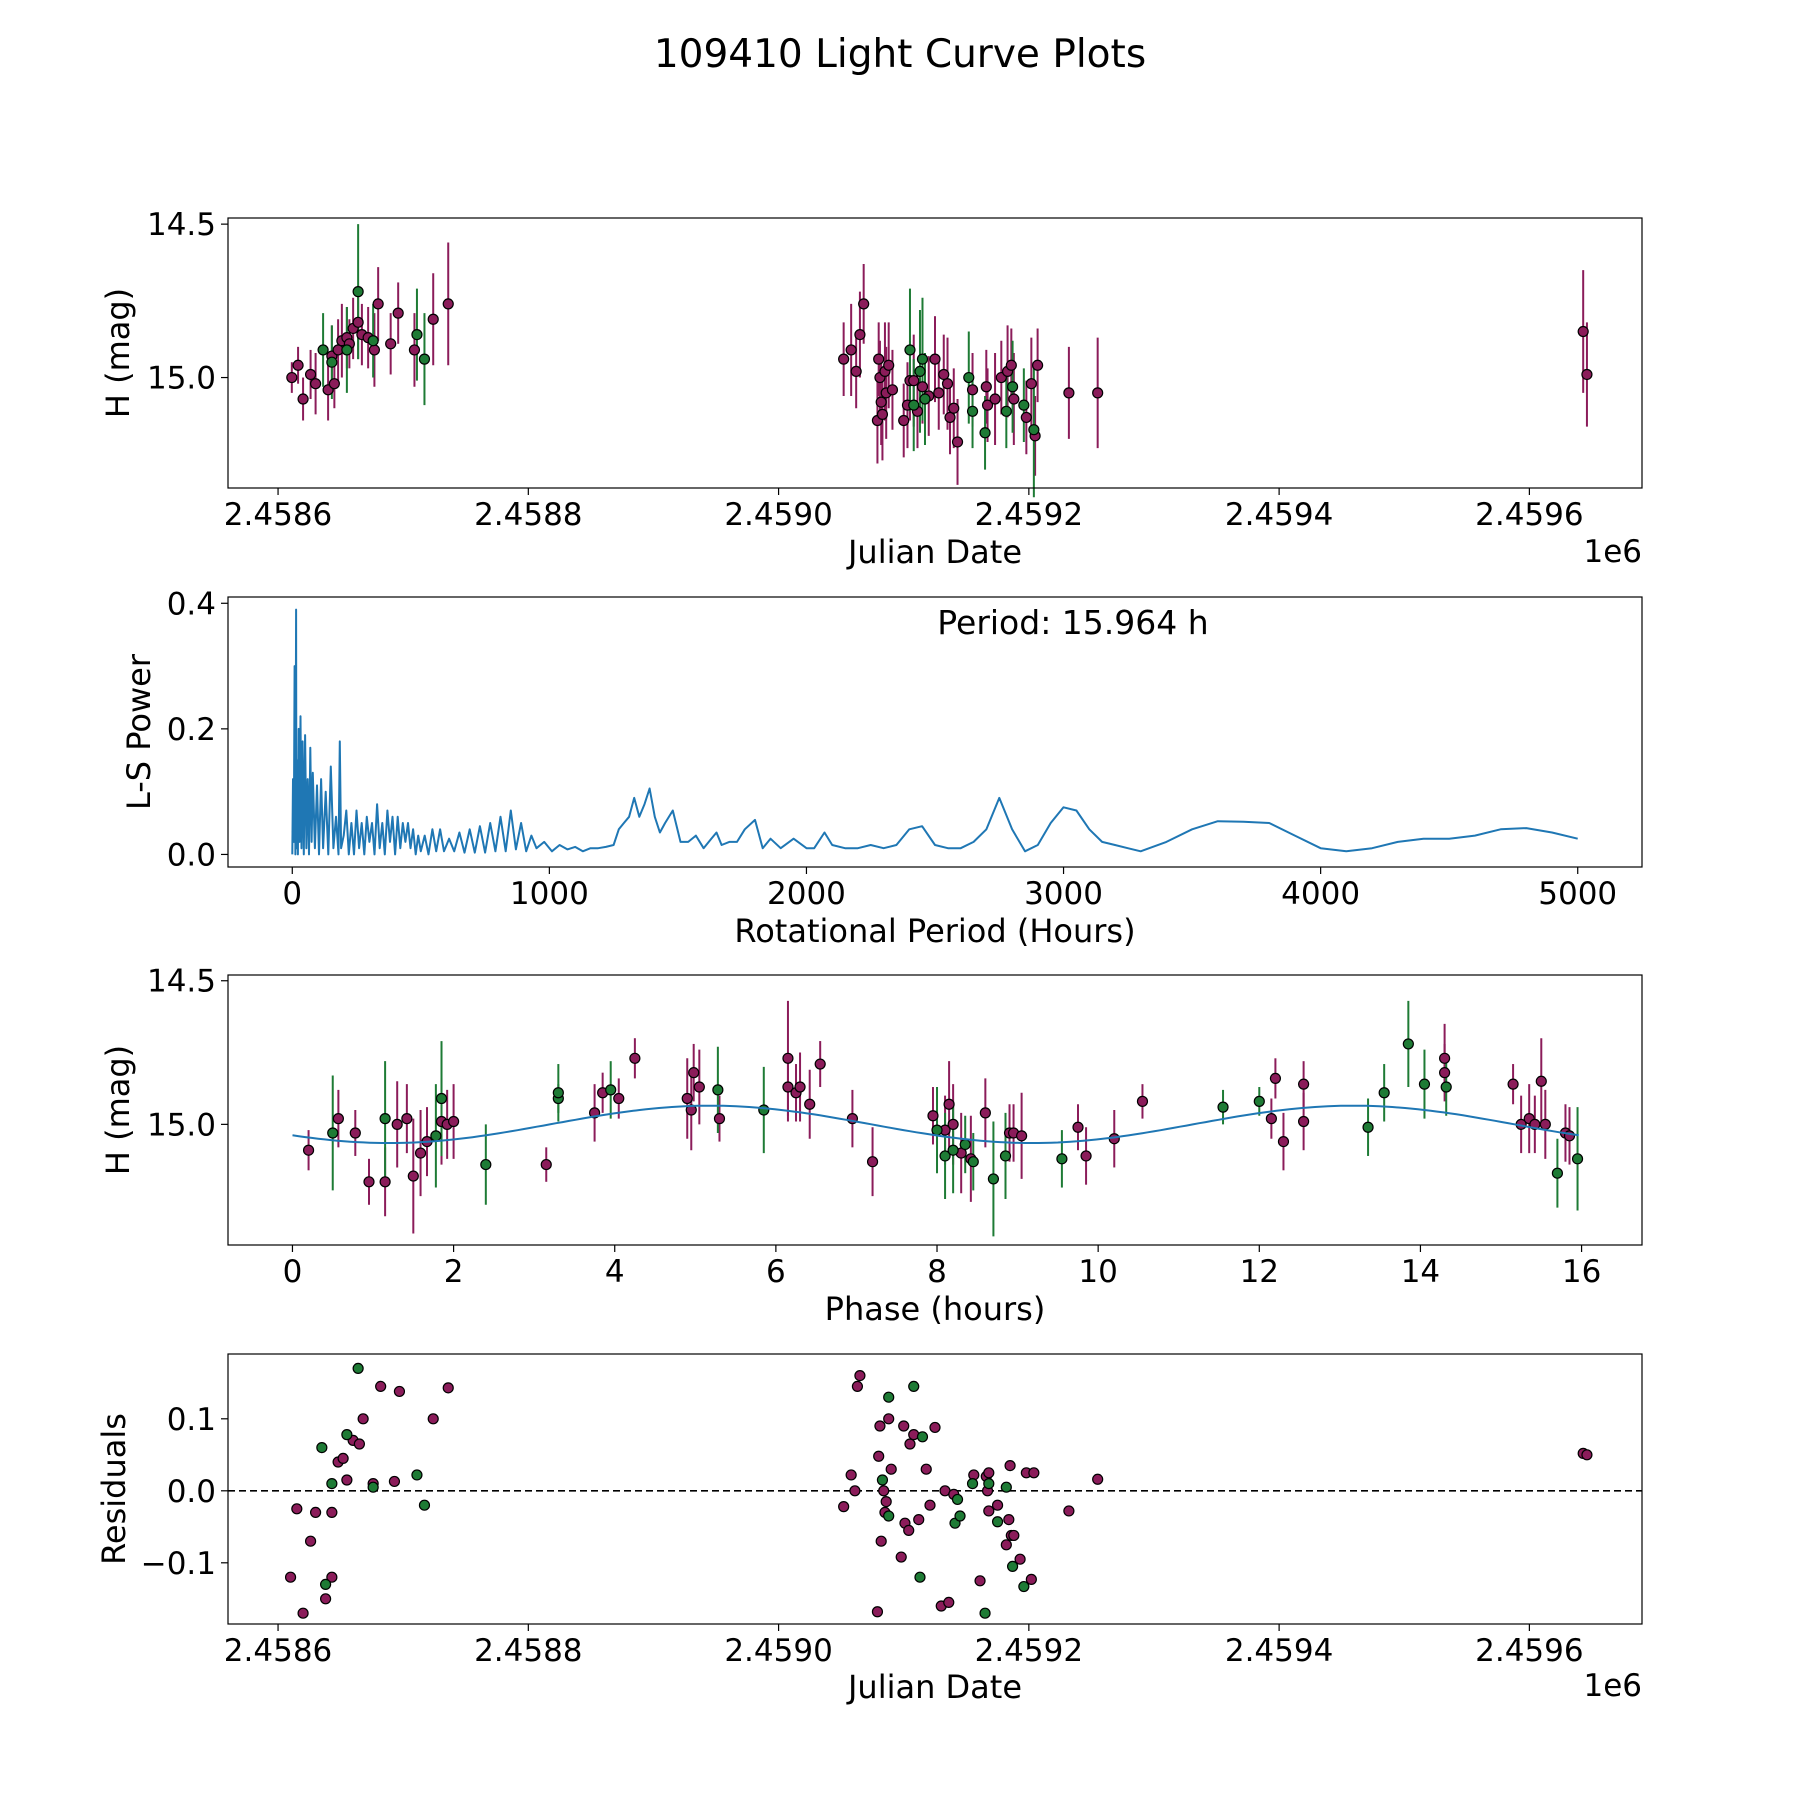  I want to click on periodogram-xlabel: Rotational Period (Hours), so click(934, 931).